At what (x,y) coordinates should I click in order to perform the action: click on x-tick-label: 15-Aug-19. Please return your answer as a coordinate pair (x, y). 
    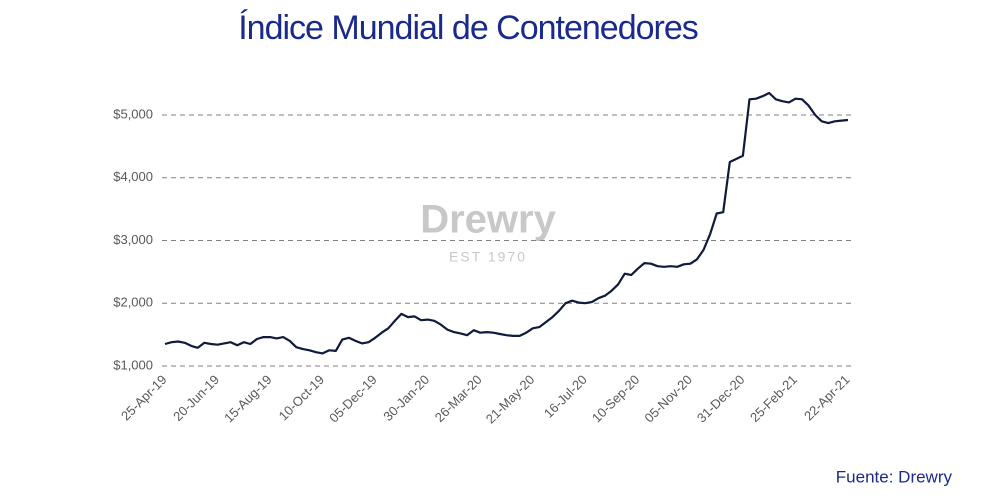
    Looking at the image, I should click on (248, 399).